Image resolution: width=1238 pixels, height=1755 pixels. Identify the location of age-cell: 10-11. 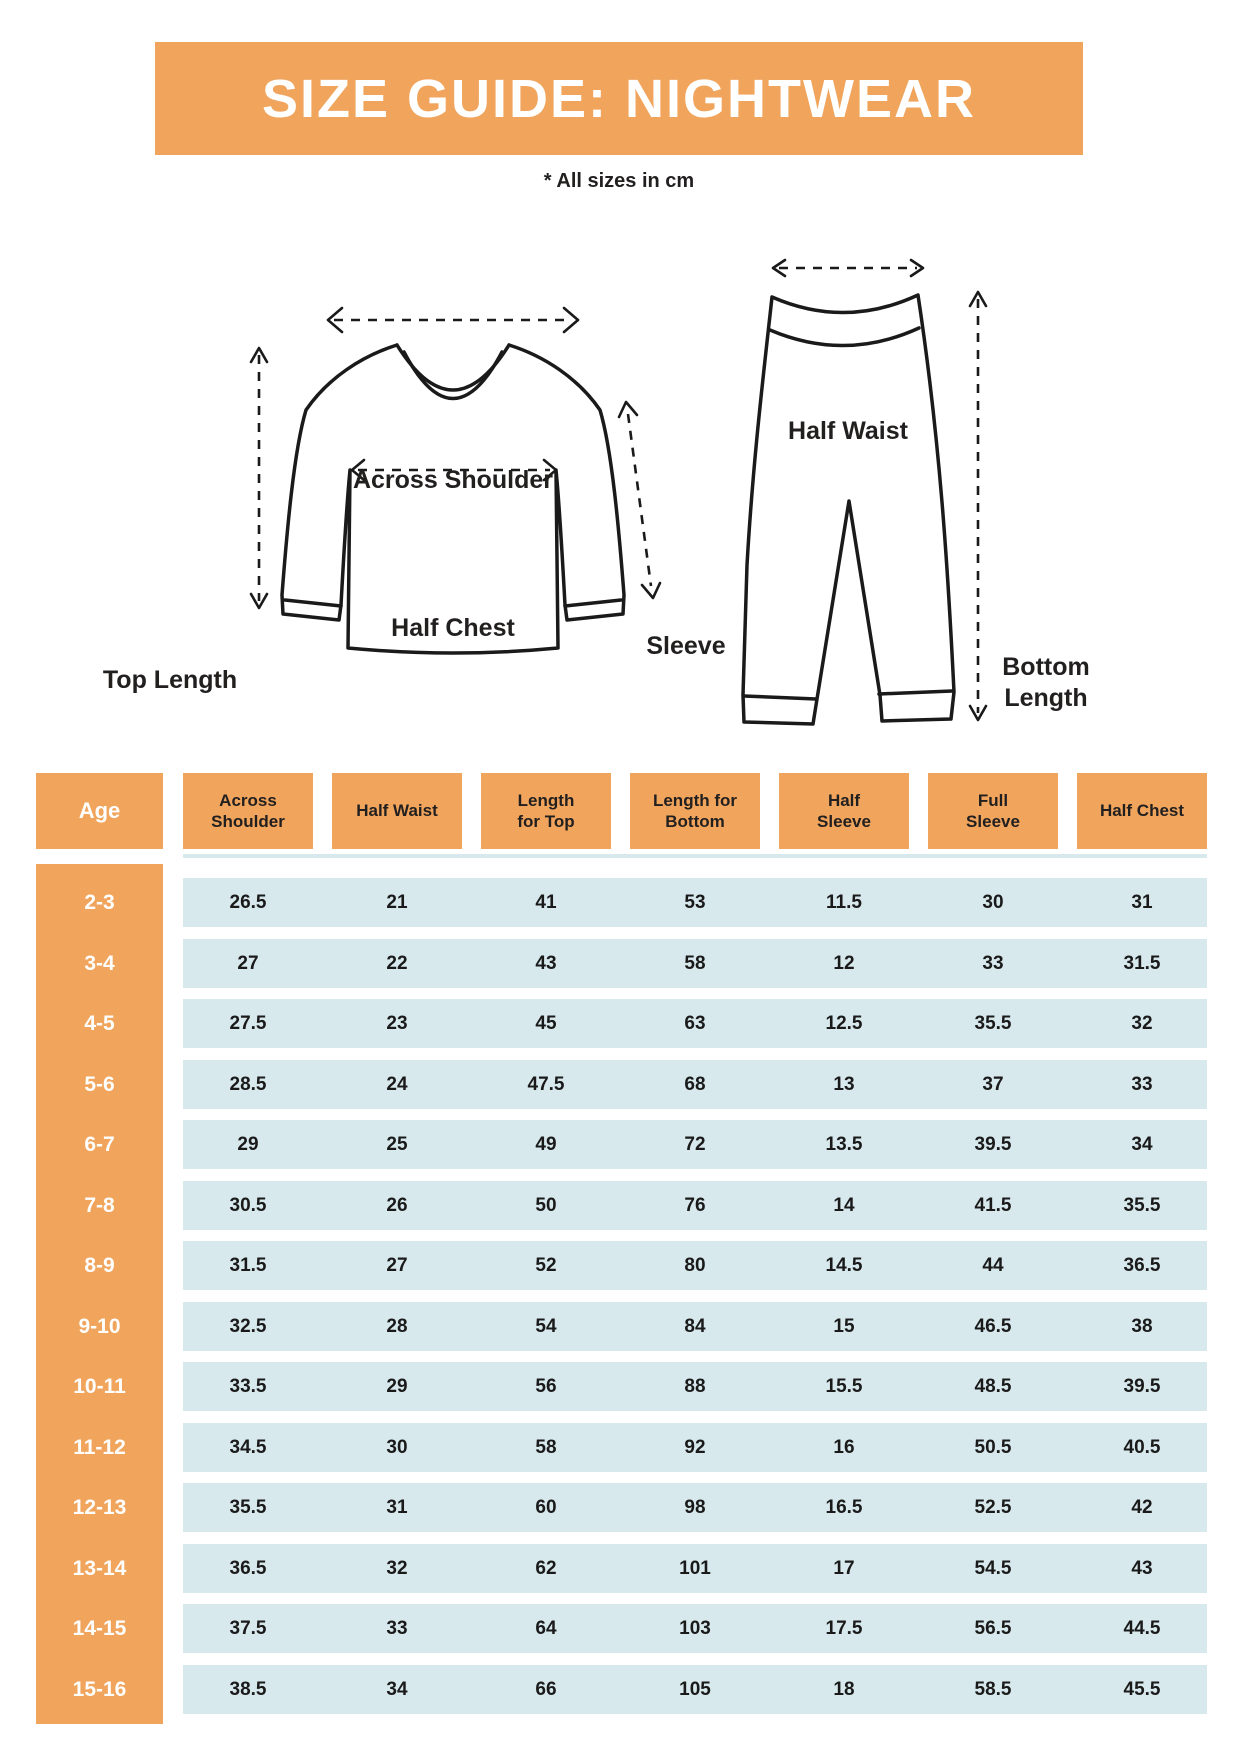
(99, 1386).